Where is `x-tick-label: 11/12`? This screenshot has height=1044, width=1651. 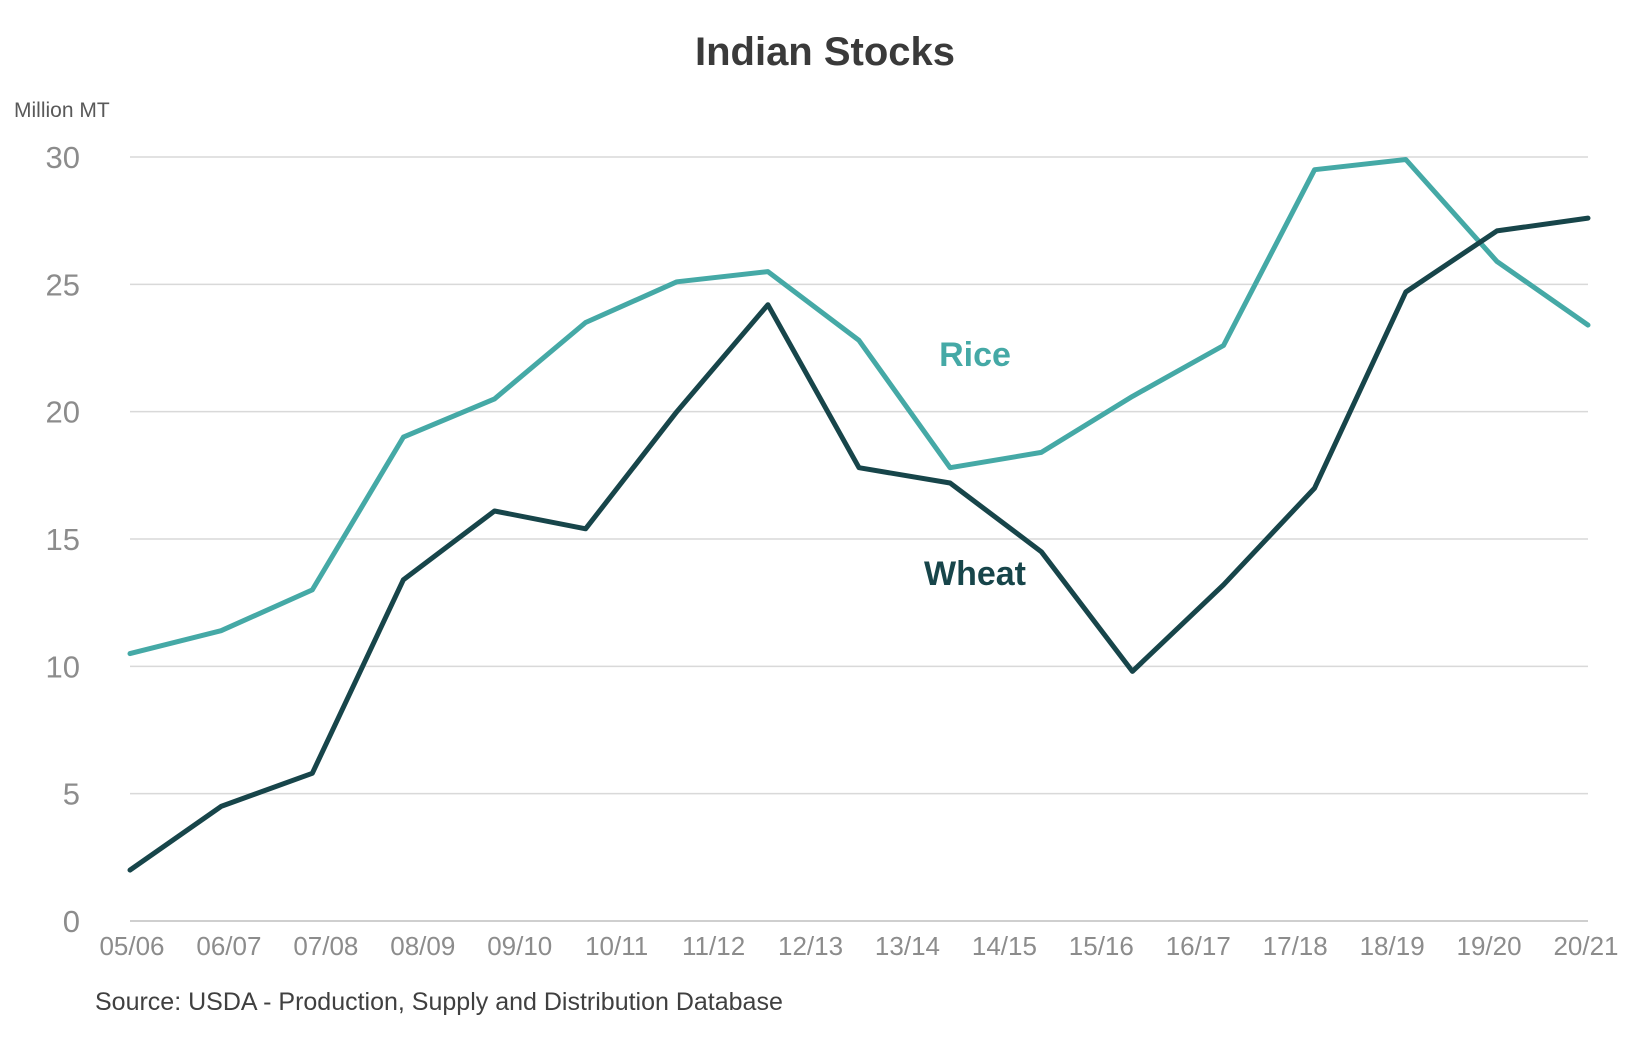 x-tick-label: 11/12 is located at coordinates (713, 946).